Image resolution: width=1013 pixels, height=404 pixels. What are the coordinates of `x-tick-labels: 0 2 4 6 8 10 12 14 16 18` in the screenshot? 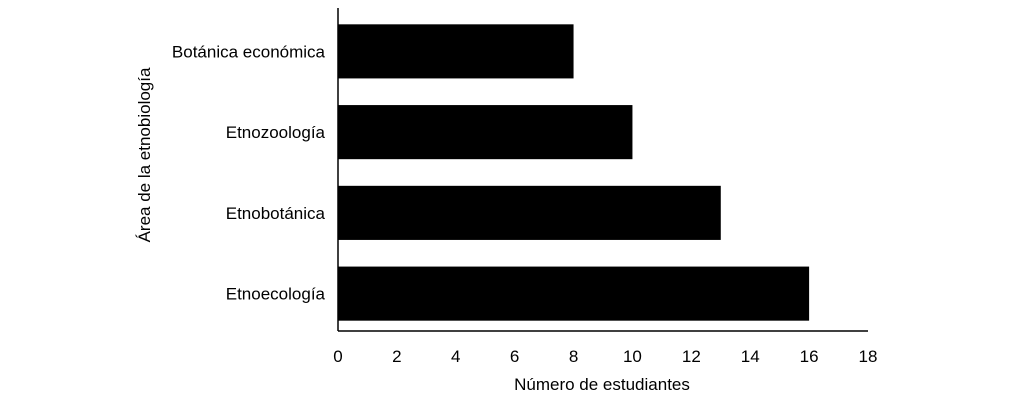 It's located at (605, 356).